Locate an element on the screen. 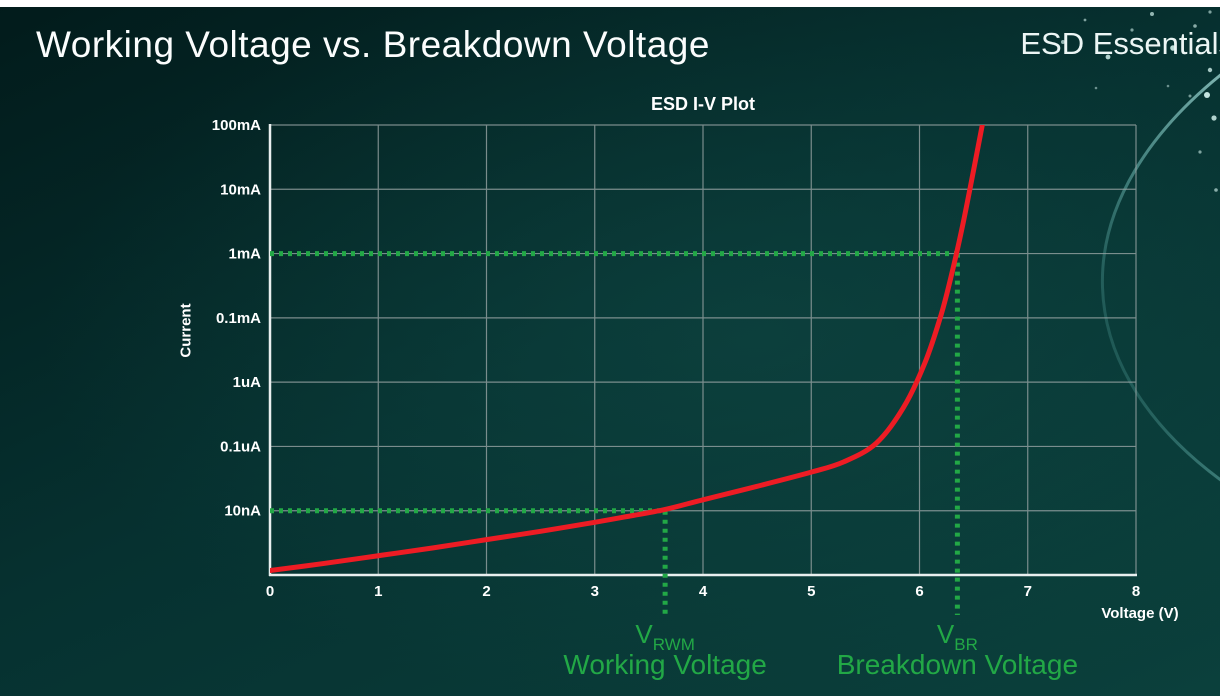 Image resolution: width=1220 pixels, height=696 pixels. y-tick-label: 1uA is located at coordinates (247, 382).